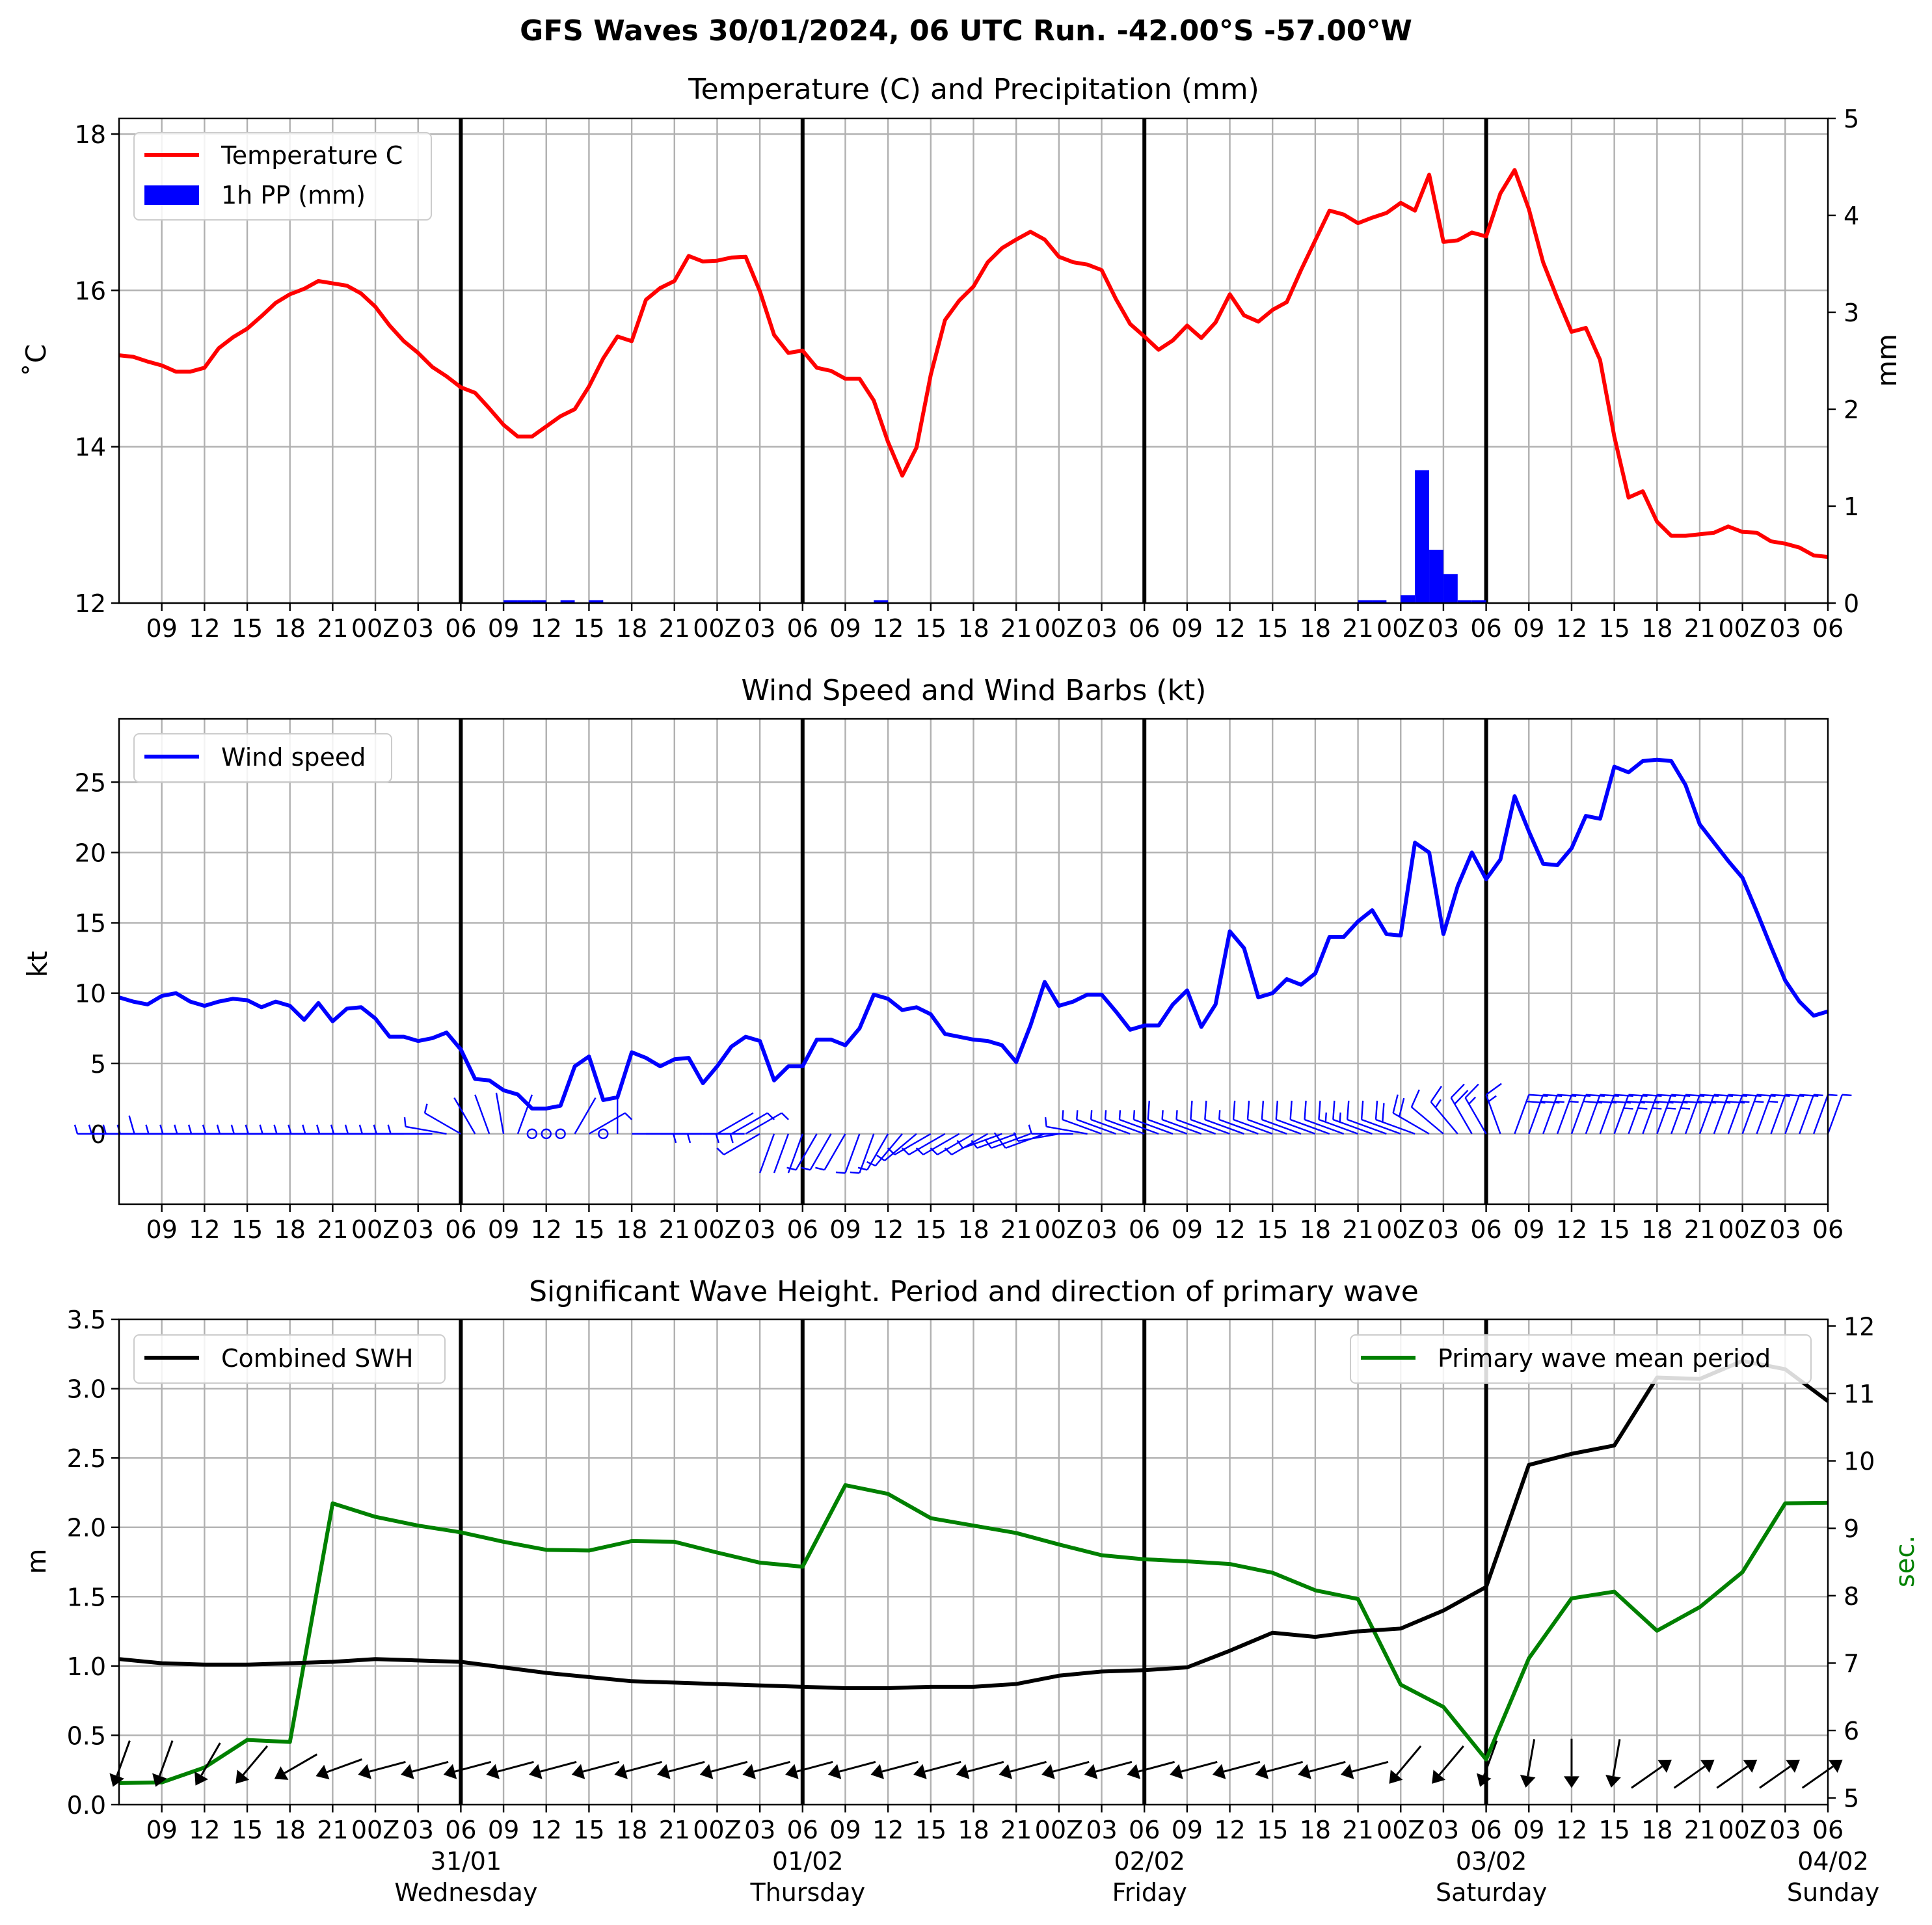  What do you see at coordinates (1905, 1561) in the screenshot?
I see `period-ylabel: sec.` at bounding box center [1905, 1561].